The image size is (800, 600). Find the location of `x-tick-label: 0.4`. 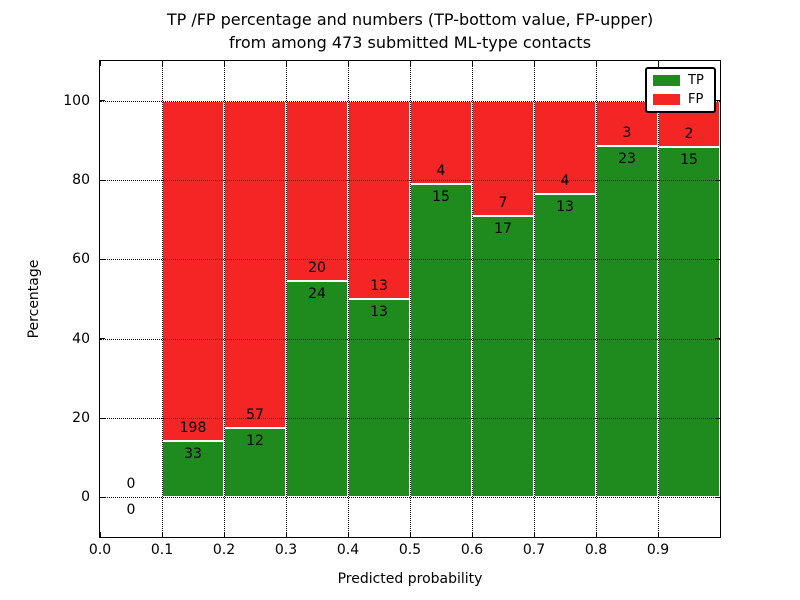

x-tick-label: 0.4 is located at coordinates (348, 550).